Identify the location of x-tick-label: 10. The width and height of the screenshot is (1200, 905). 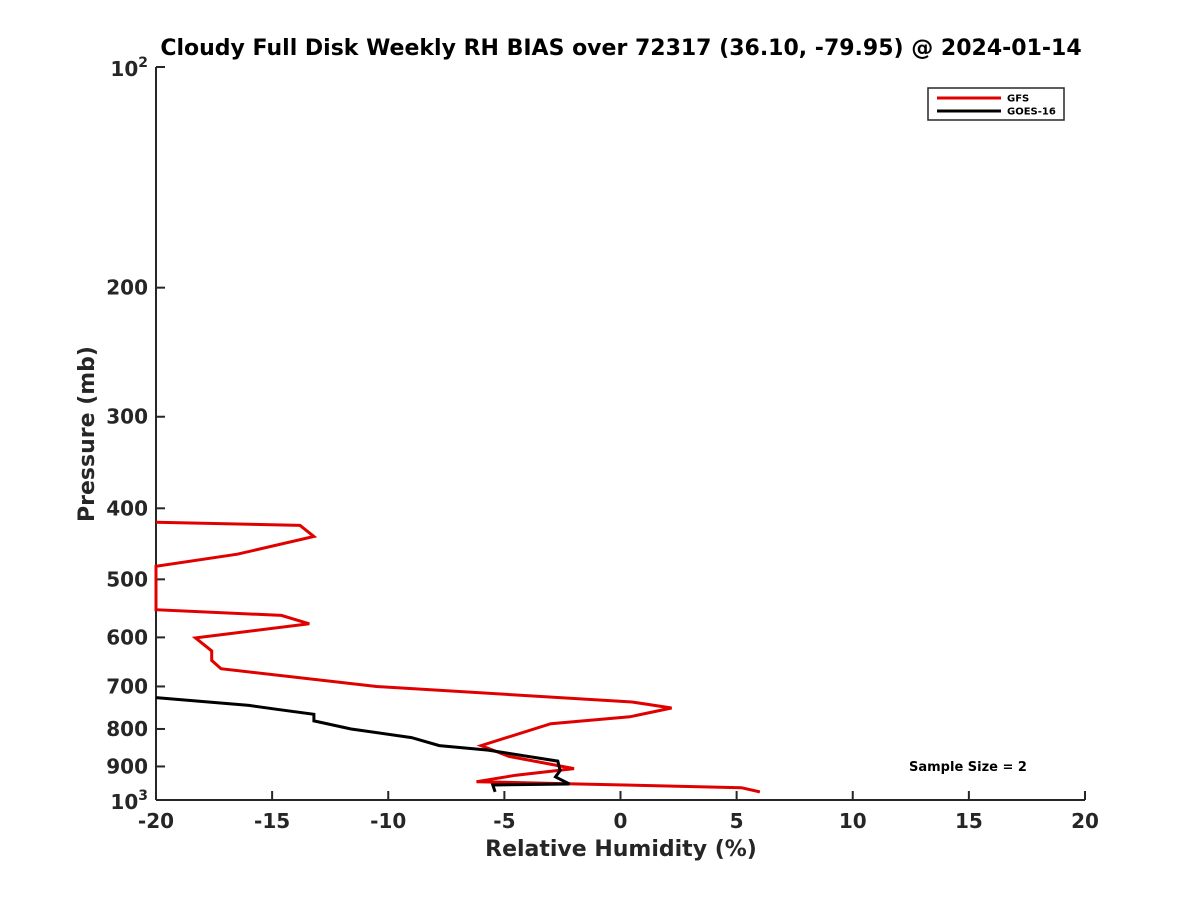
(853, 821).